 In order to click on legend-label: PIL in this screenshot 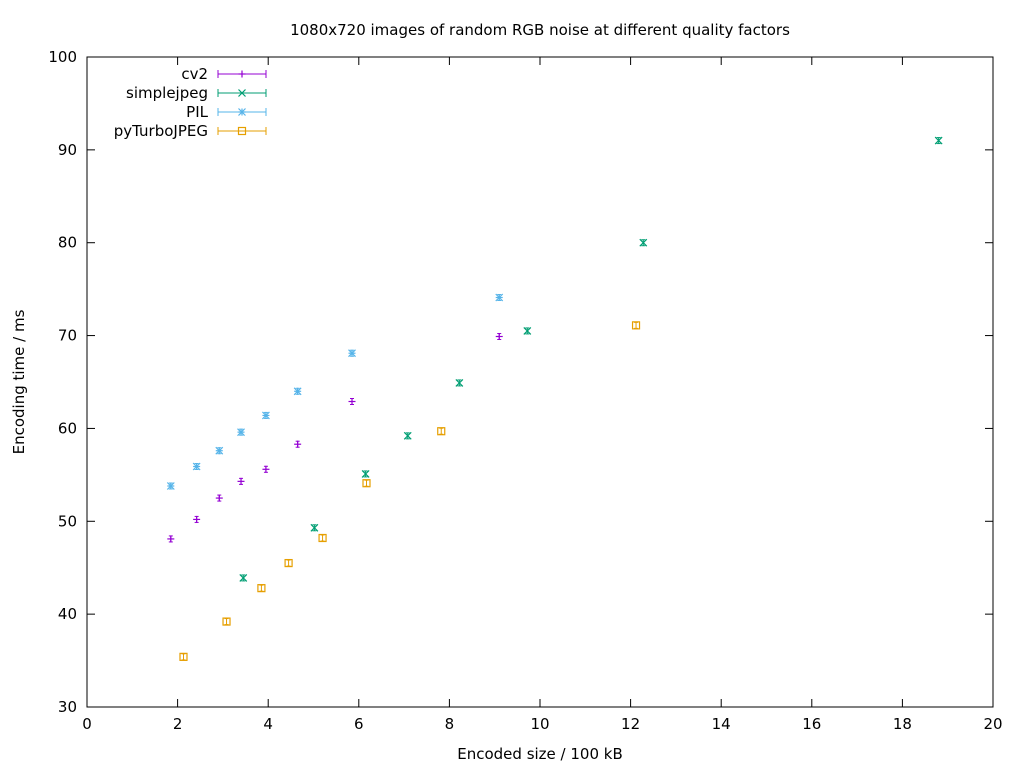, I will do `click(197, 112)`.